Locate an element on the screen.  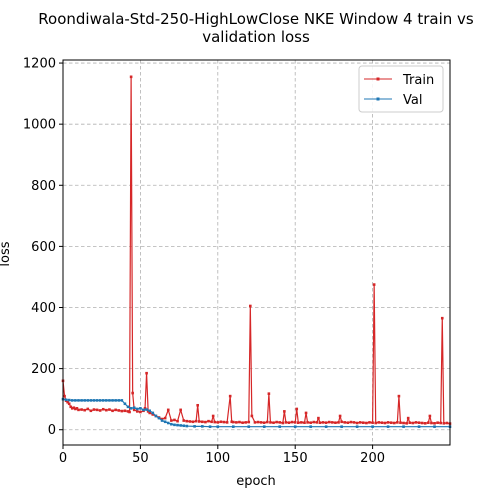
y-tick-label: 600 is located at coordinates (43, 247).